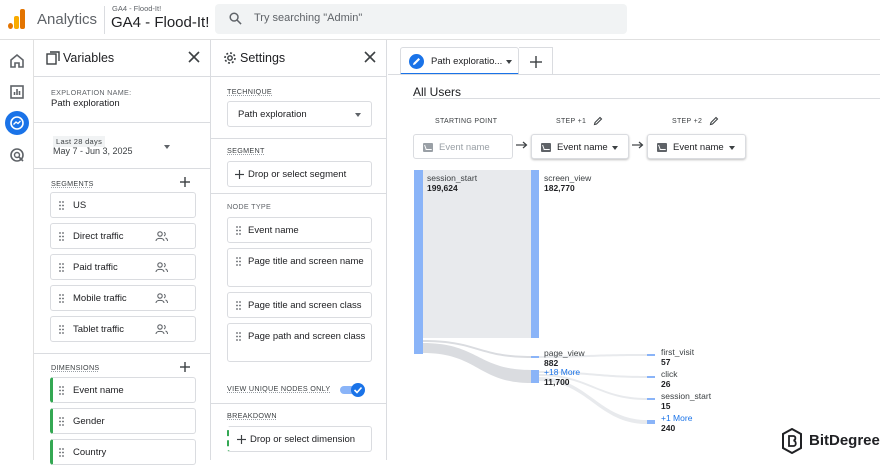 The height and width of the screenshot is (465, 880). I want to click on users-icon, so click(161, 267).